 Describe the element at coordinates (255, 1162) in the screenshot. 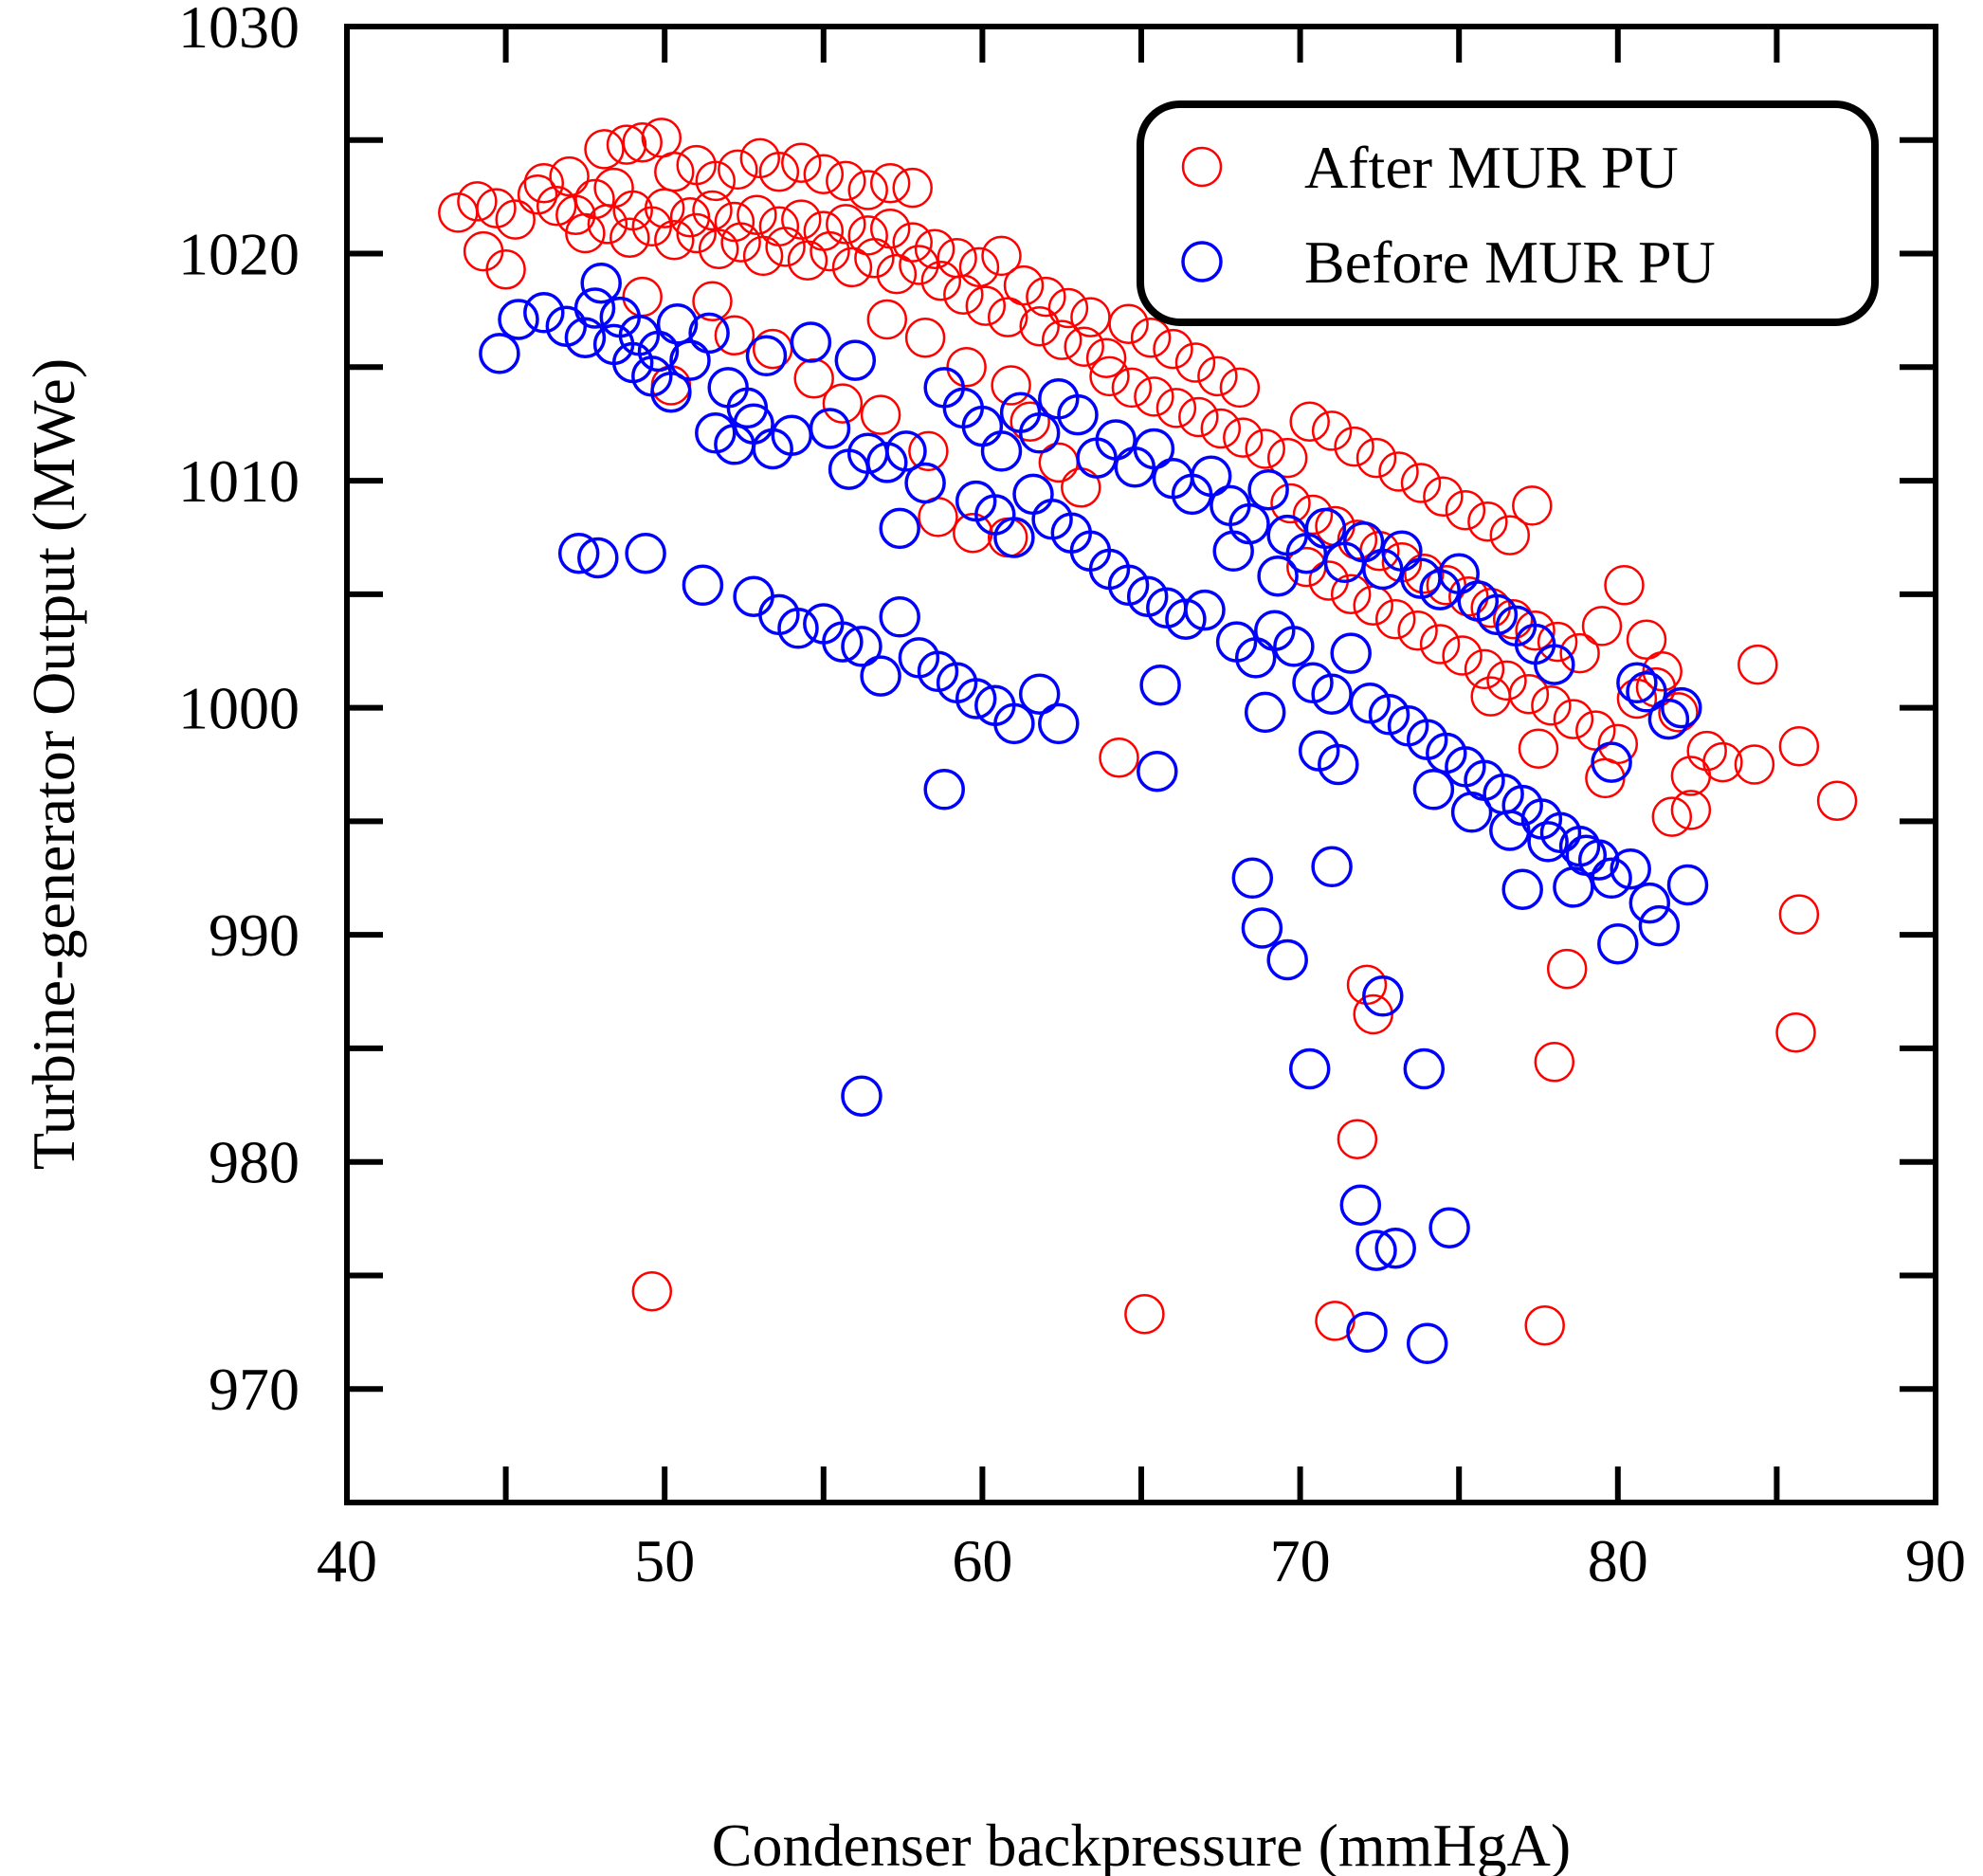

I see `y-tick-label: 980` at that location.